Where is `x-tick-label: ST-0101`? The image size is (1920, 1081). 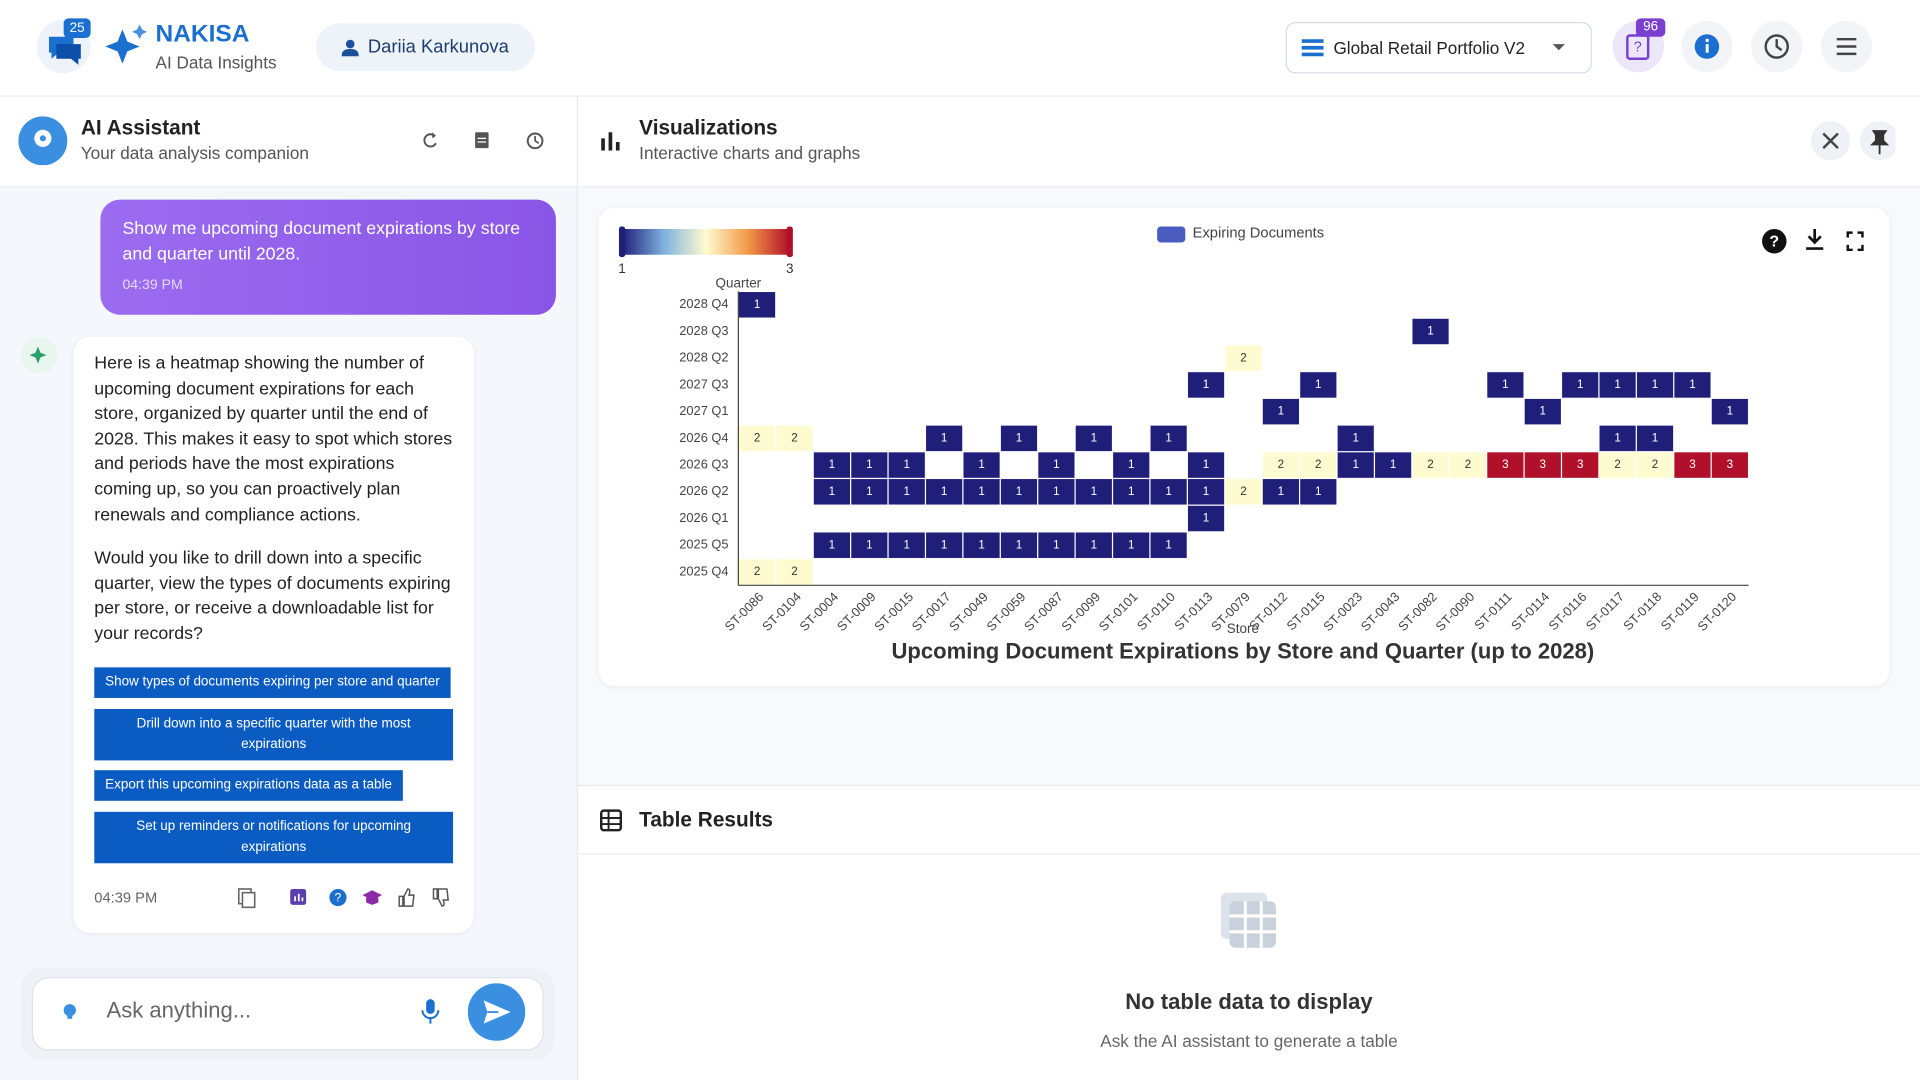 x-tick-label: ST-0101 is located at coordinates (1118, 611).